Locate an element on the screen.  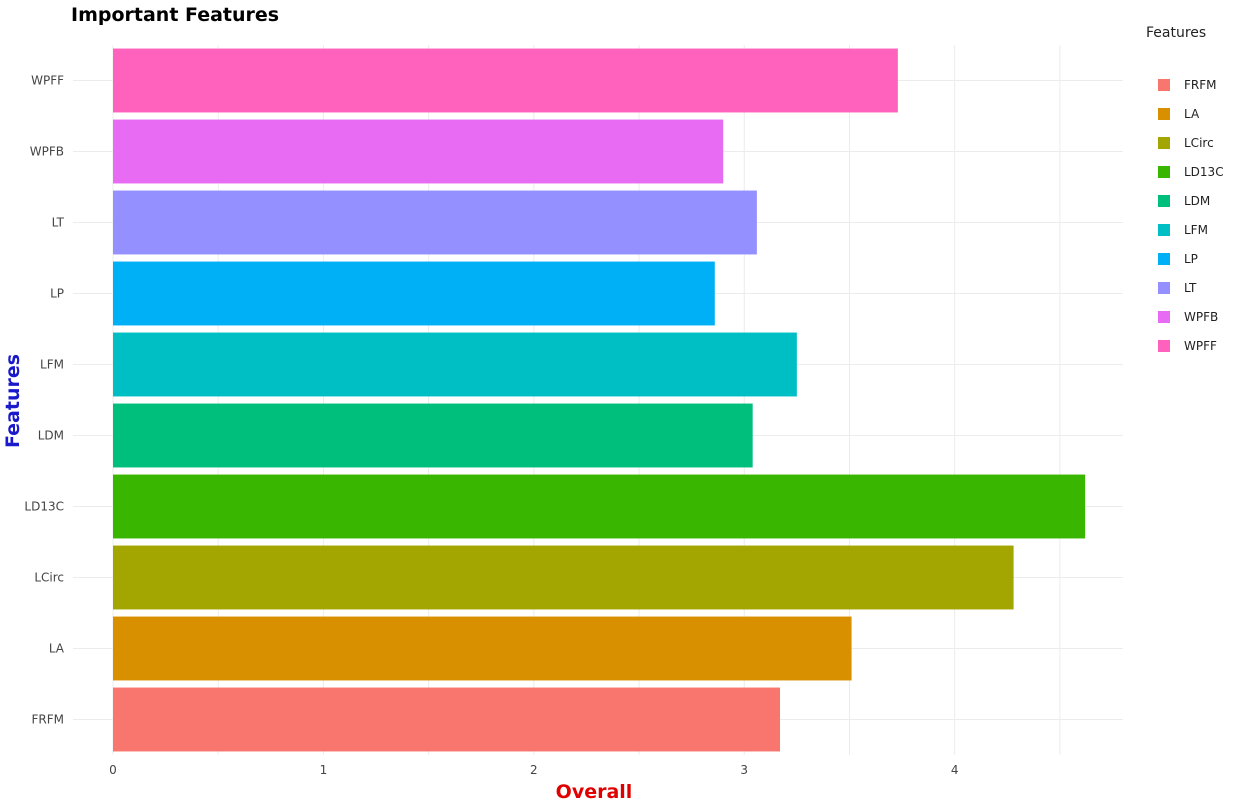
legend-label: LDM is located at coordinates (1197, 201).